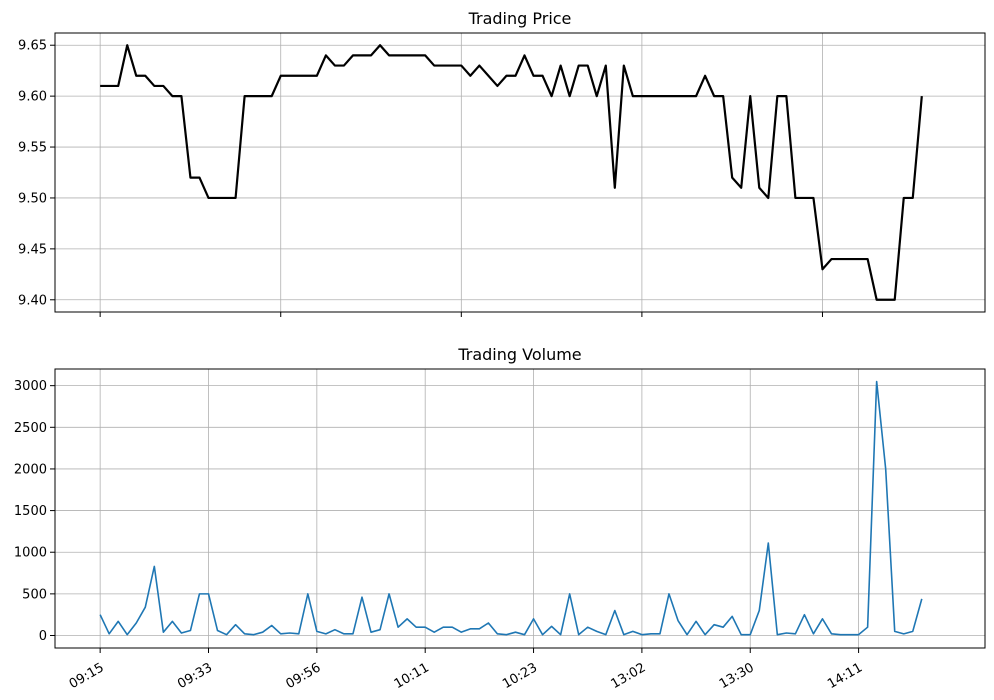  What do you see at coordinates (32, 46) in the screenshot?
I see `price-ytick-label: 9.65` at bounding box center [32, 46].